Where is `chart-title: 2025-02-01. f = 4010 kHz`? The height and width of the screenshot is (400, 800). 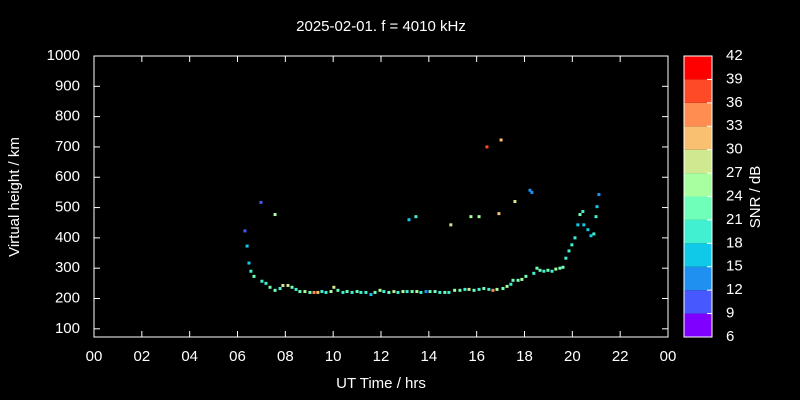 chart-title: 2025-02-01. f = 4010 kHz is located at coordinates (381, 26).